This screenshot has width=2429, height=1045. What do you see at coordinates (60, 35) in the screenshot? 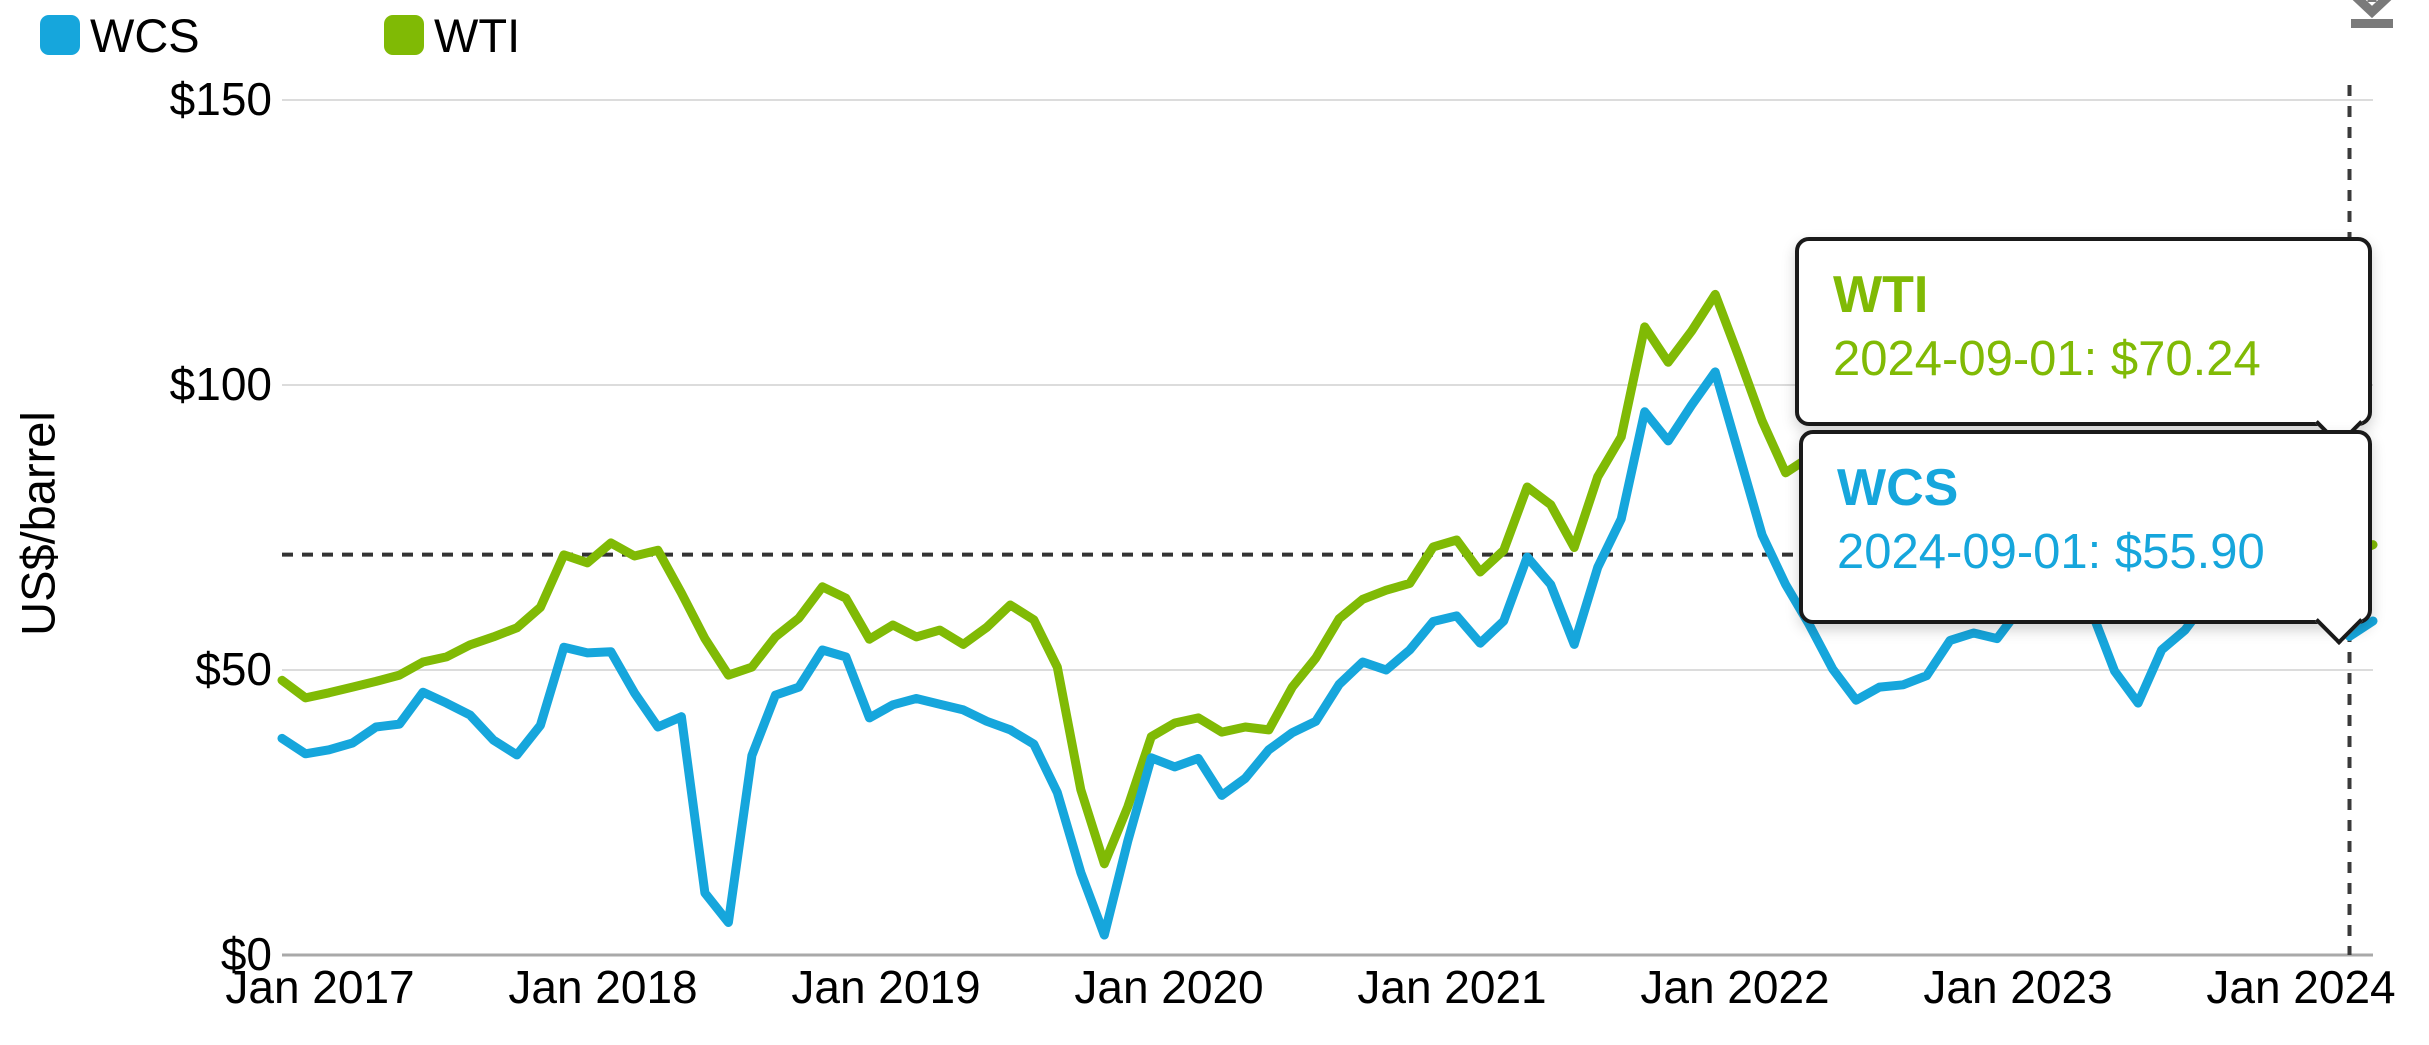
I see `wcs-swatch-icon` at bounding box center [60, 35].